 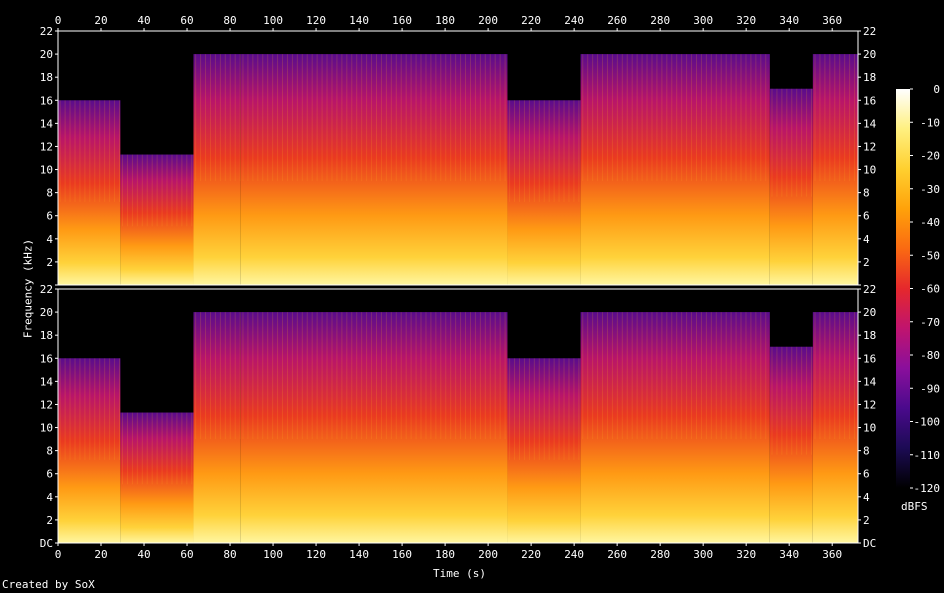 What do you see at coordinates (660, 20) in the screenshot?
I see `x-tick-label-top: 280` at bounding box center [660, 20].